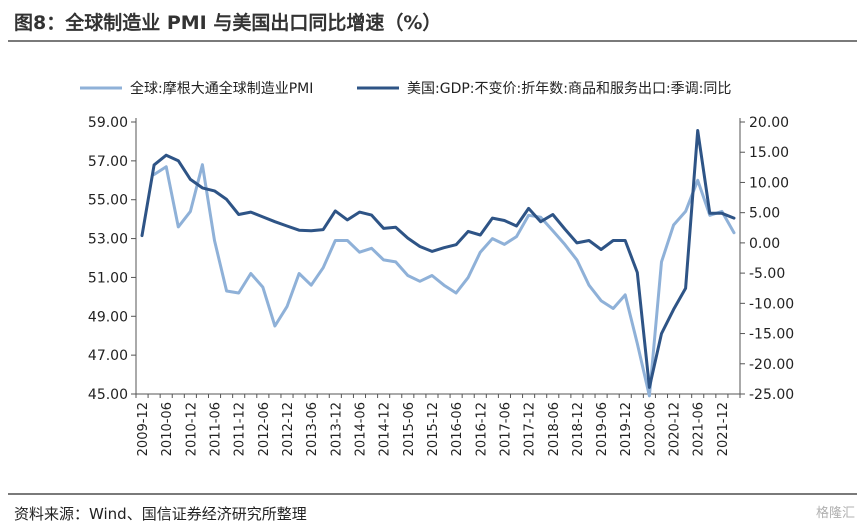 The height and width of the screenshot is (530, 865). I want to click on x-axis-tick-label: 2009-12, so click(143, 429).